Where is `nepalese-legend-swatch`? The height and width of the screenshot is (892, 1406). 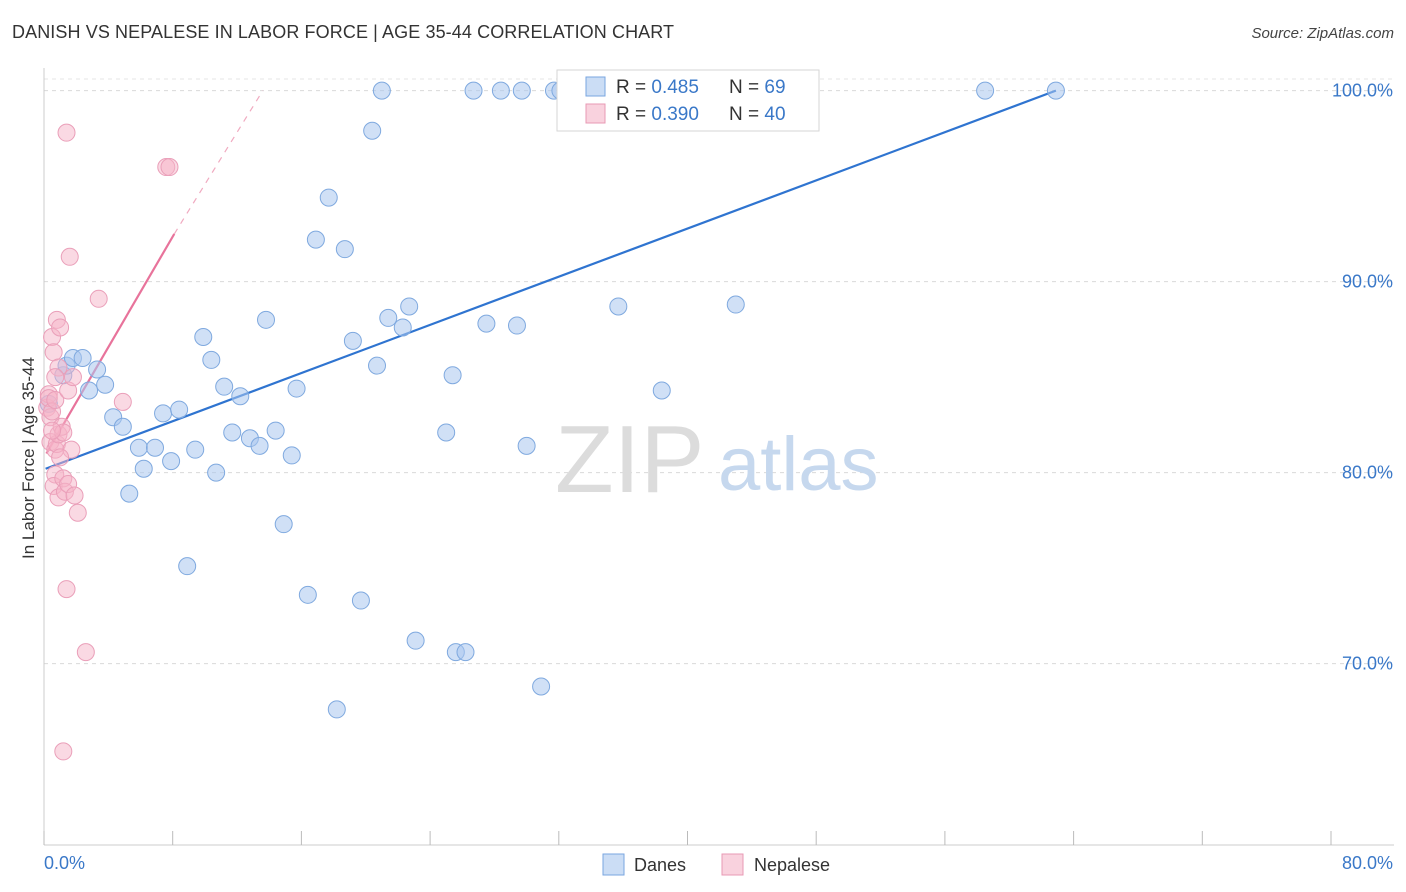
nepalese-legend-swatch is located at coordinates (595, 113).